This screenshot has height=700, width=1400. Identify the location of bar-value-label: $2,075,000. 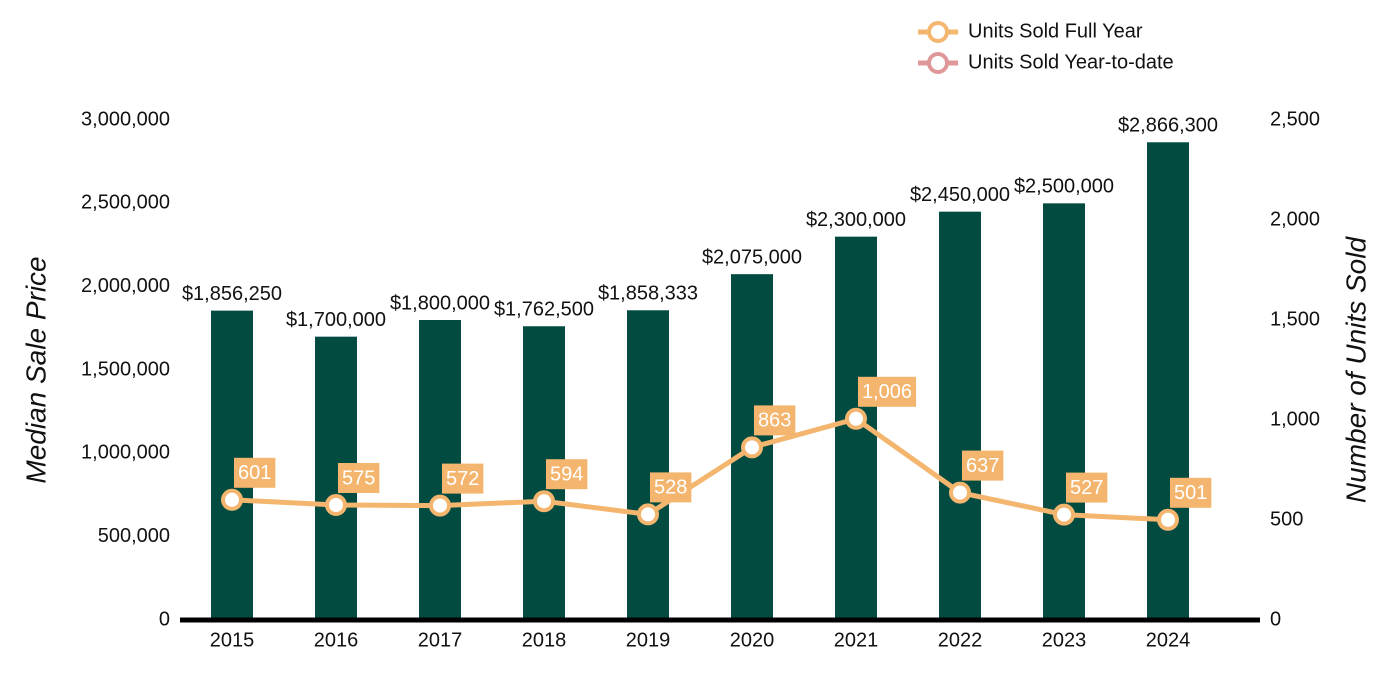
(752, 257).